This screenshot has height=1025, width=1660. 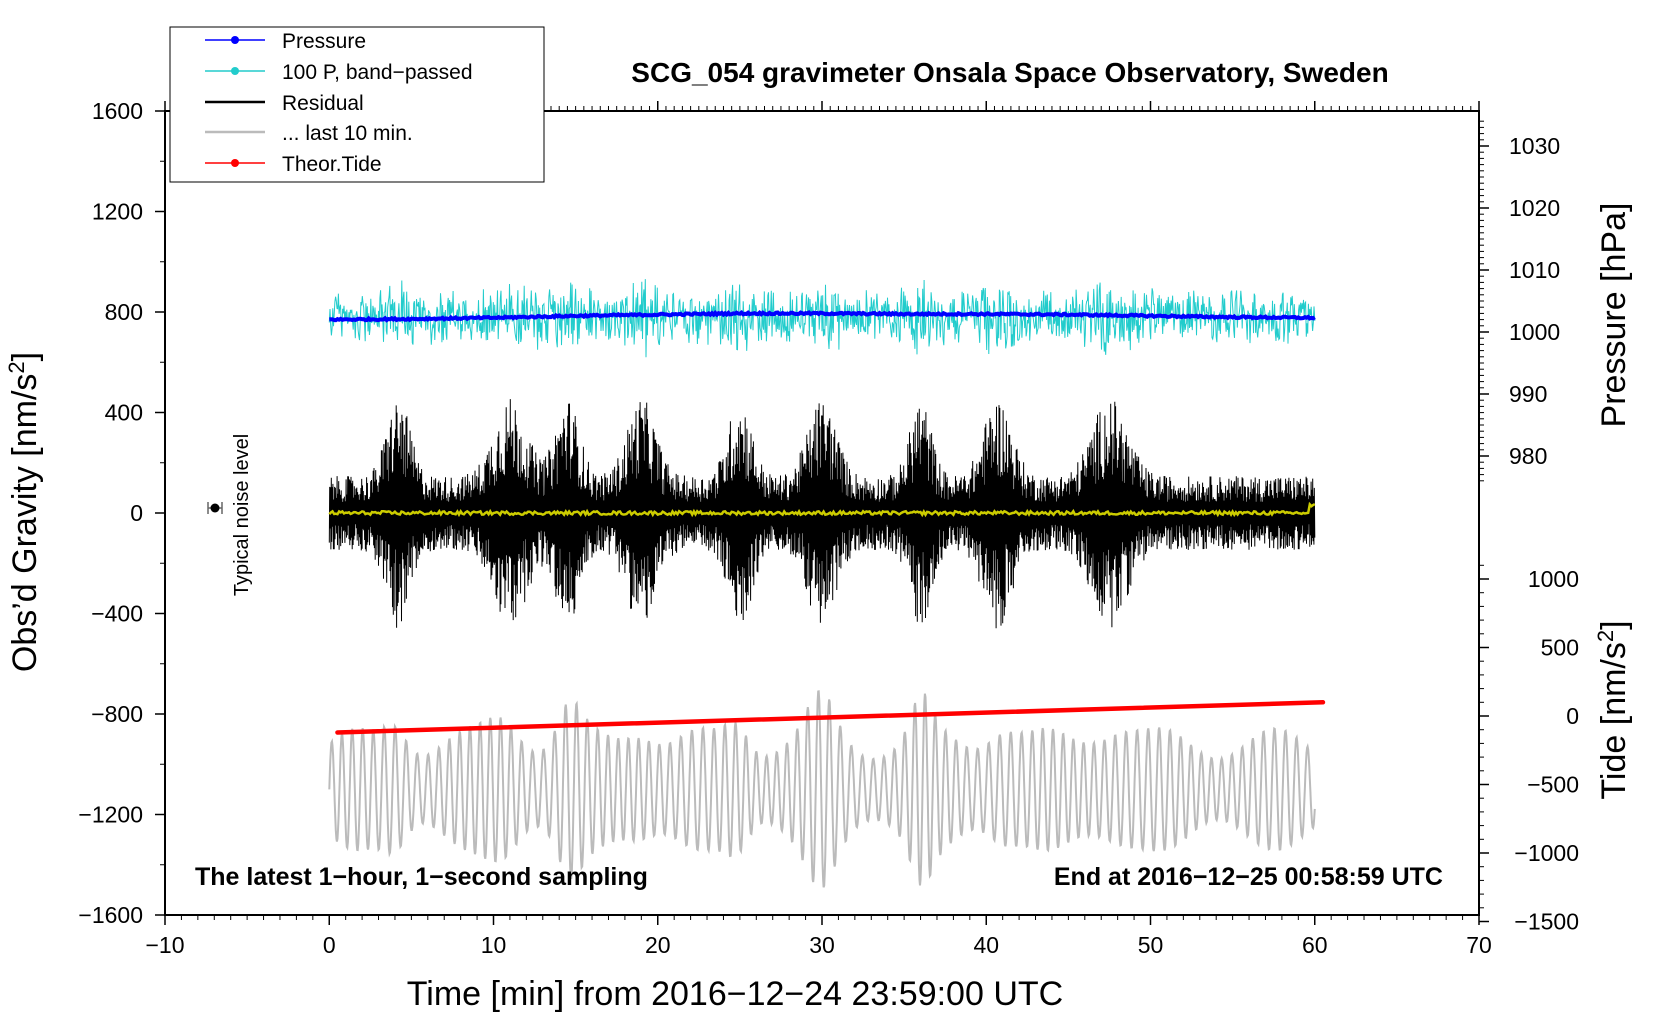 I want to click on legend-marker-pressure, so click(x=235, y=40).